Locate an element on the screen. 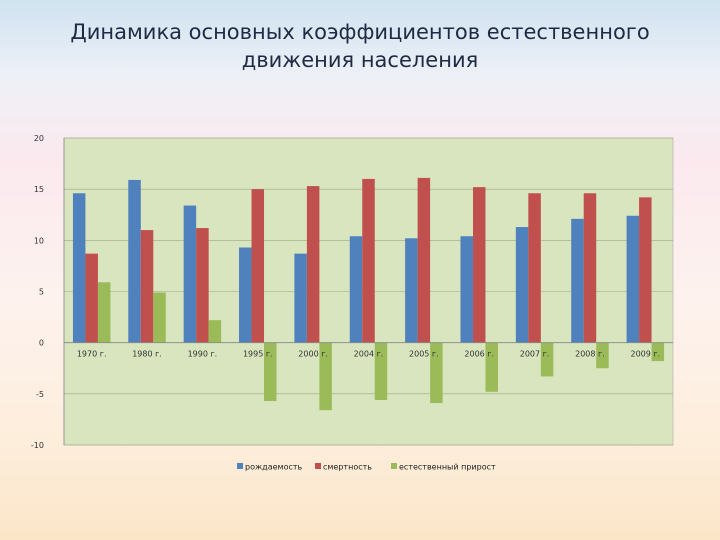 The image size is (720, 540). x-tick-label: 2006 г. is located at coordinates (479, 354).